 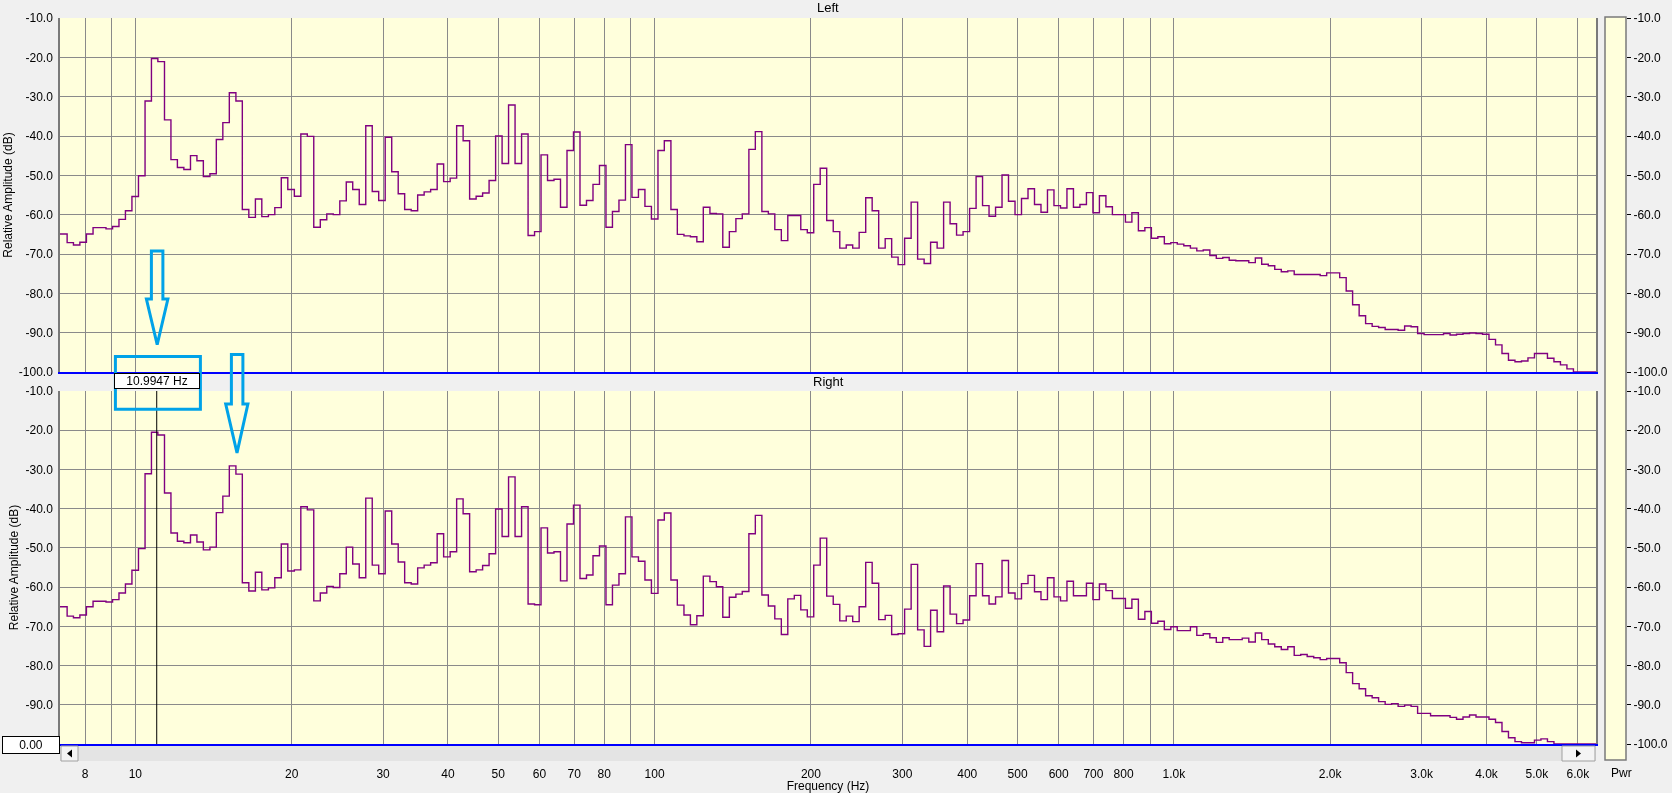 What do you see at coordinates (135, 774) in the screenshot?
I see `x-tick-label: 10` at bounding box center [135, 774].